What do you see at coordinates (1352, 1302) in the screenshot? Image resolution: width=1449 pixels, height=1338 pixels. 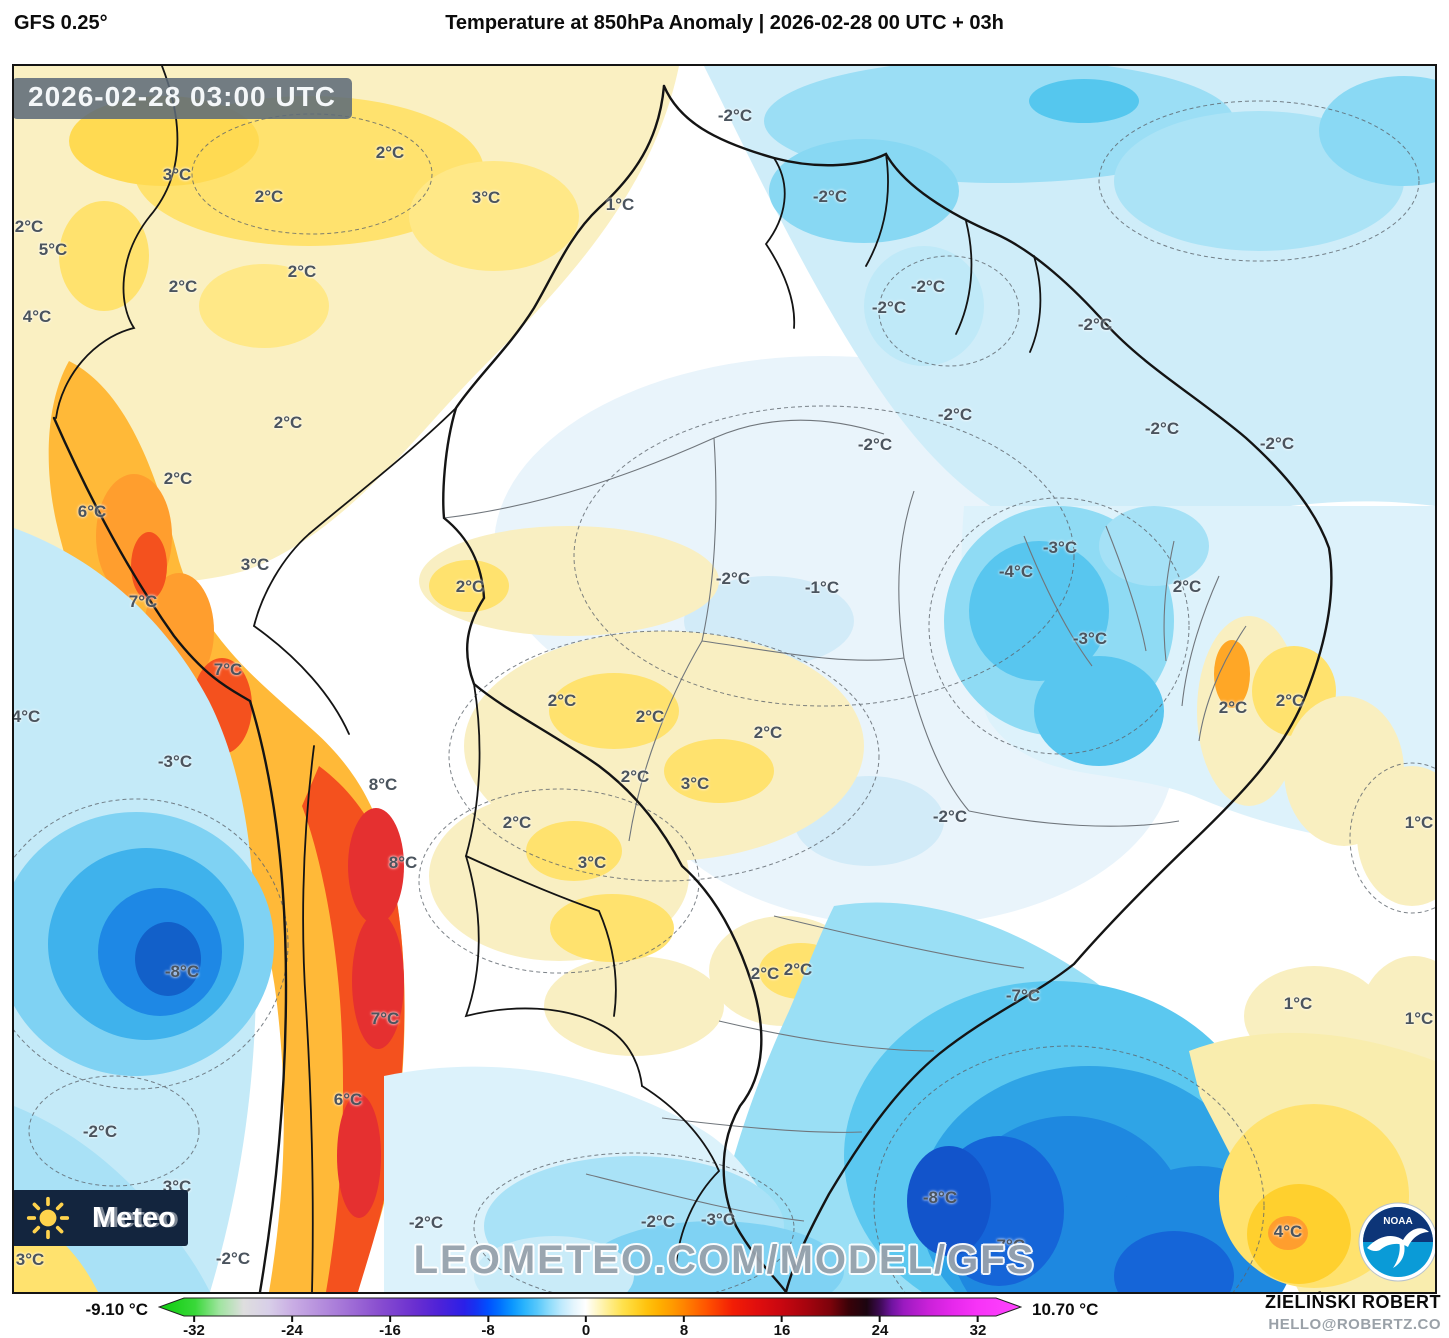 I see `credit-name: ZIELIŃSKI ROBERT` at bounding box center [1352, 1302].